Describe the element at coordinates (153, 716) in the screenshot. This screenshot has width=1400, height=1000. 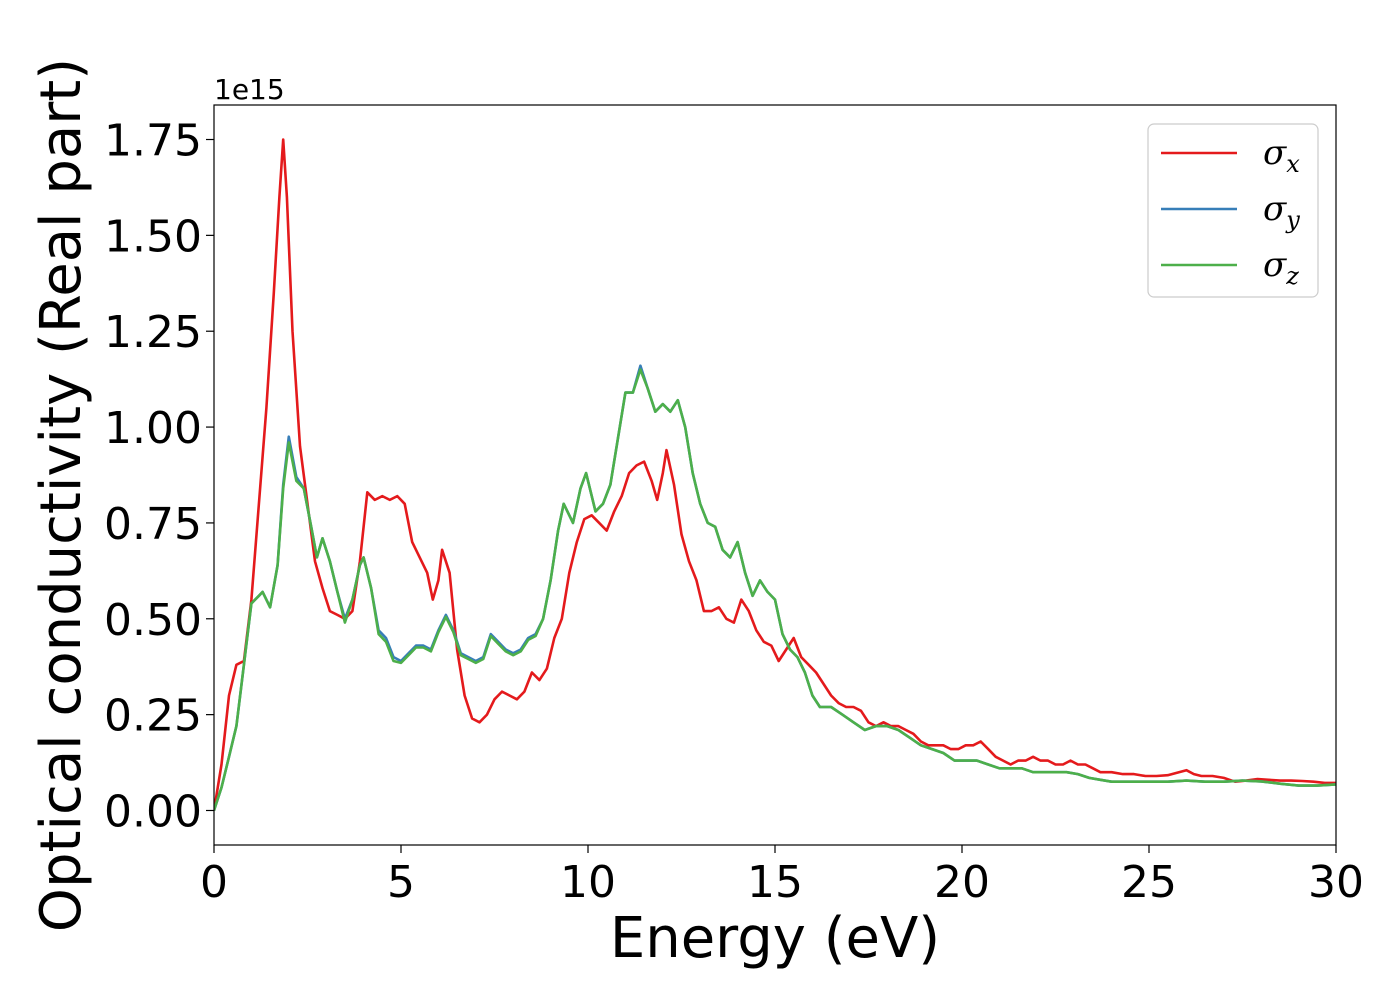
I see `y-tick-label: 0.25` at that location.